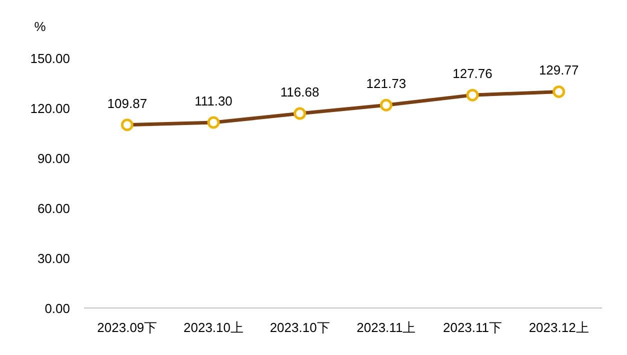 The height and width of the screenshot is (355, 627). I want to click on x-tick-label: 2023.11上, so click(386, 327).